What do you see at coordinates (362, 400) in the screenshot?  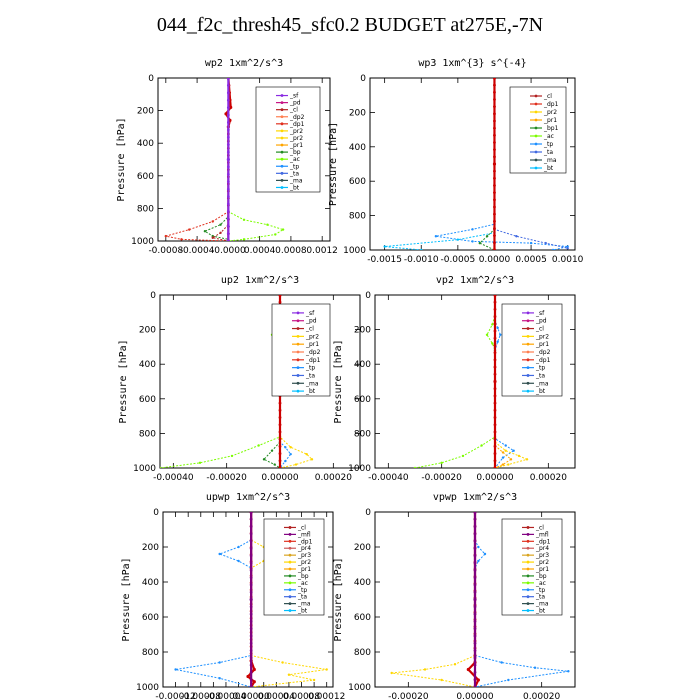 I see `y-tick-label: 600` at bounding box center [362, 400].